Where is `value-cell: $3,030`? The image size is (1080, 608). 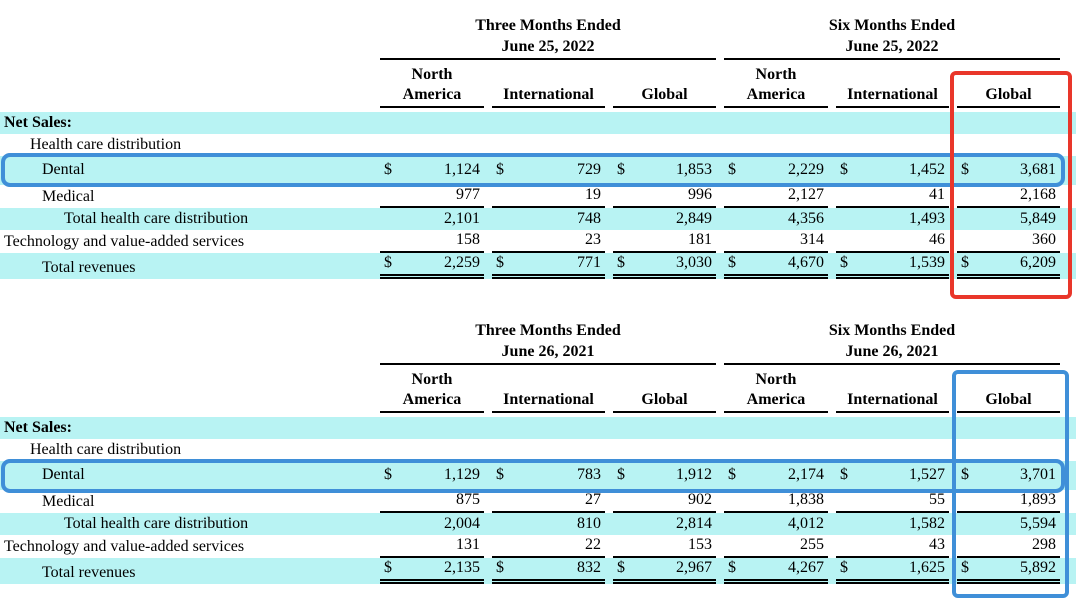
value-cell: $3,030 is located at coordinates (664, 266).